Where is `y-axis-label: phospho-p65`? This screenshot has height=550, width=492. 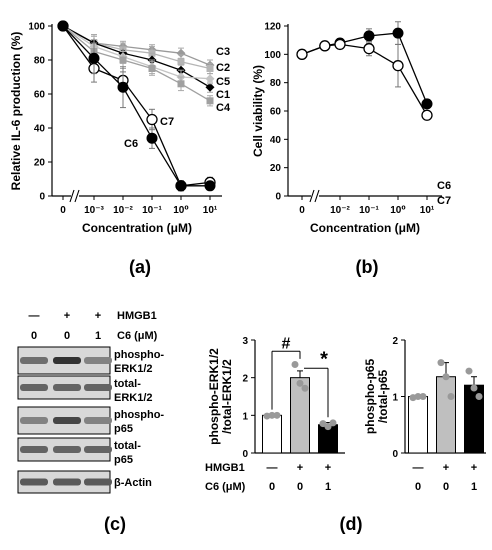
y-axis-label: phospho-p65 is located at coordinates (370, 397).